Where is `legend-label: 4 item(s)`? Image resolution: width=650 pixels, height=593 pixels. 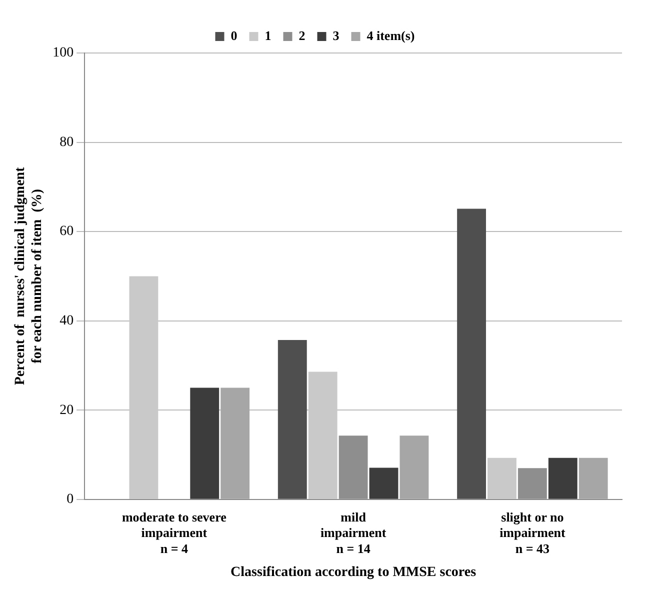 legend-label: 4 item(s) is located at coordinates (390, 35).